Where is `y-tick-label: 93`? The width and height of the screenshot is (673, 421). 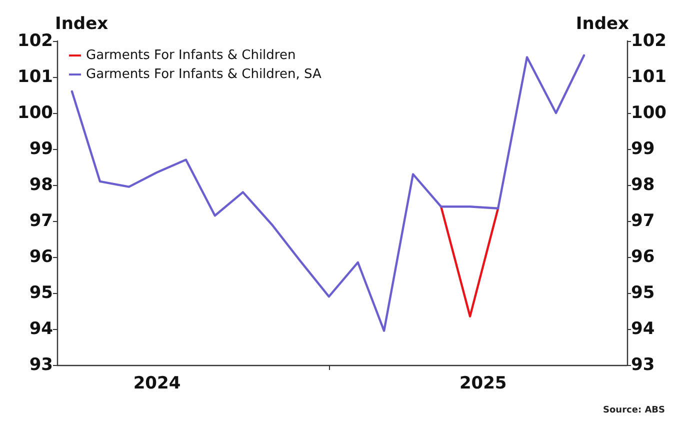
y-tick-label: 93 is located at coordinates (41, 365).